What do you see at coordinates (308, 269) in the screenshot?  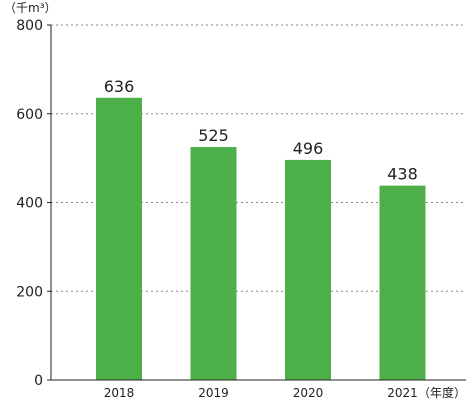 I see `bar-2020` at bounding box center [308, 269].